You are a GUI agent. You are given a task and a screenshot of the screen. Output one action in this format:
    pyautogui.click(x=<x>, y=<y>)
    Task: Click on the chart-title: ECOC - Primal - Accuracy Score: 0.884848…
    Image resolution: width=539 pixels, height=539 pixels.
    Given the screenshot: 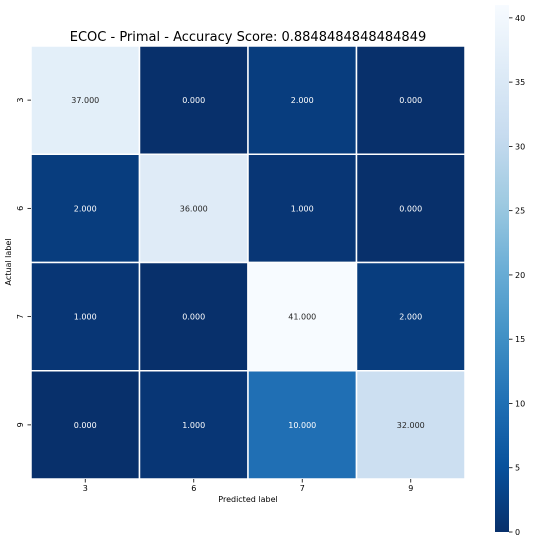 What is the action you would take?
    pyautogui.click(x=248, y=37)
    